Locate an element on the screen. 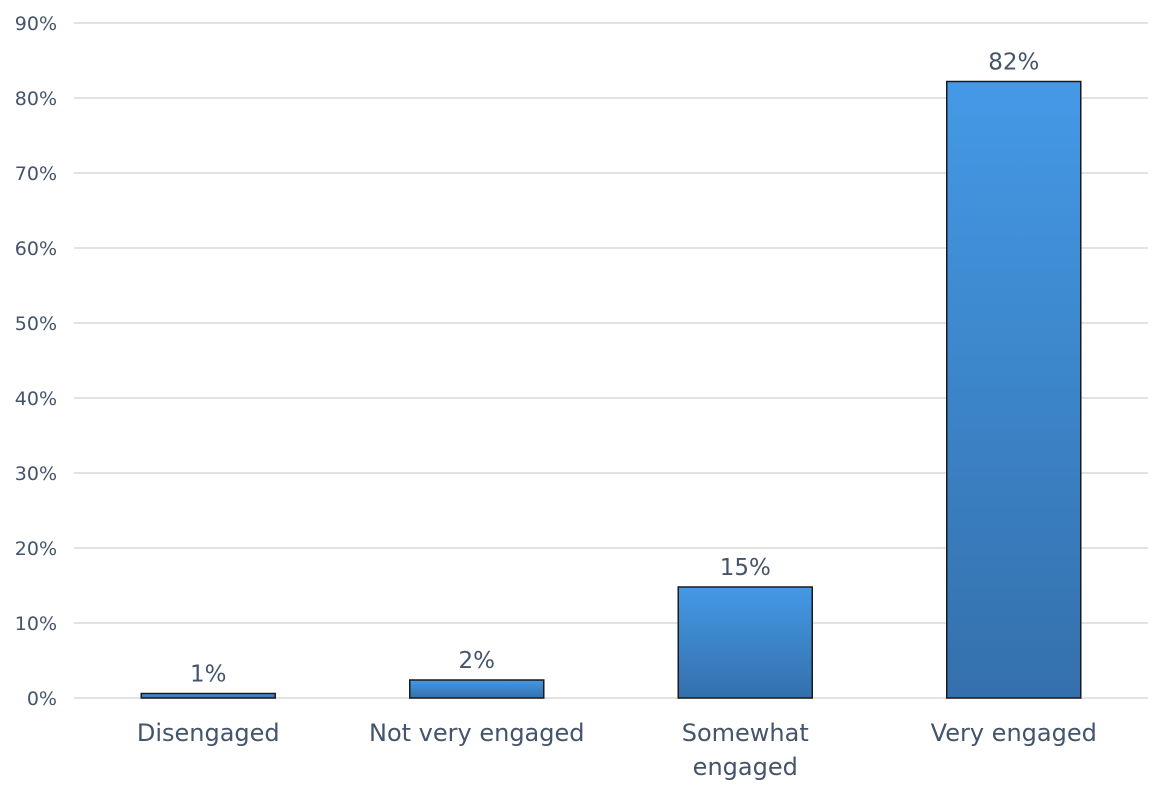 This screenshot has width=1170, height=798. x-tick-label-line: engaged is located at coordinates (745, 767).